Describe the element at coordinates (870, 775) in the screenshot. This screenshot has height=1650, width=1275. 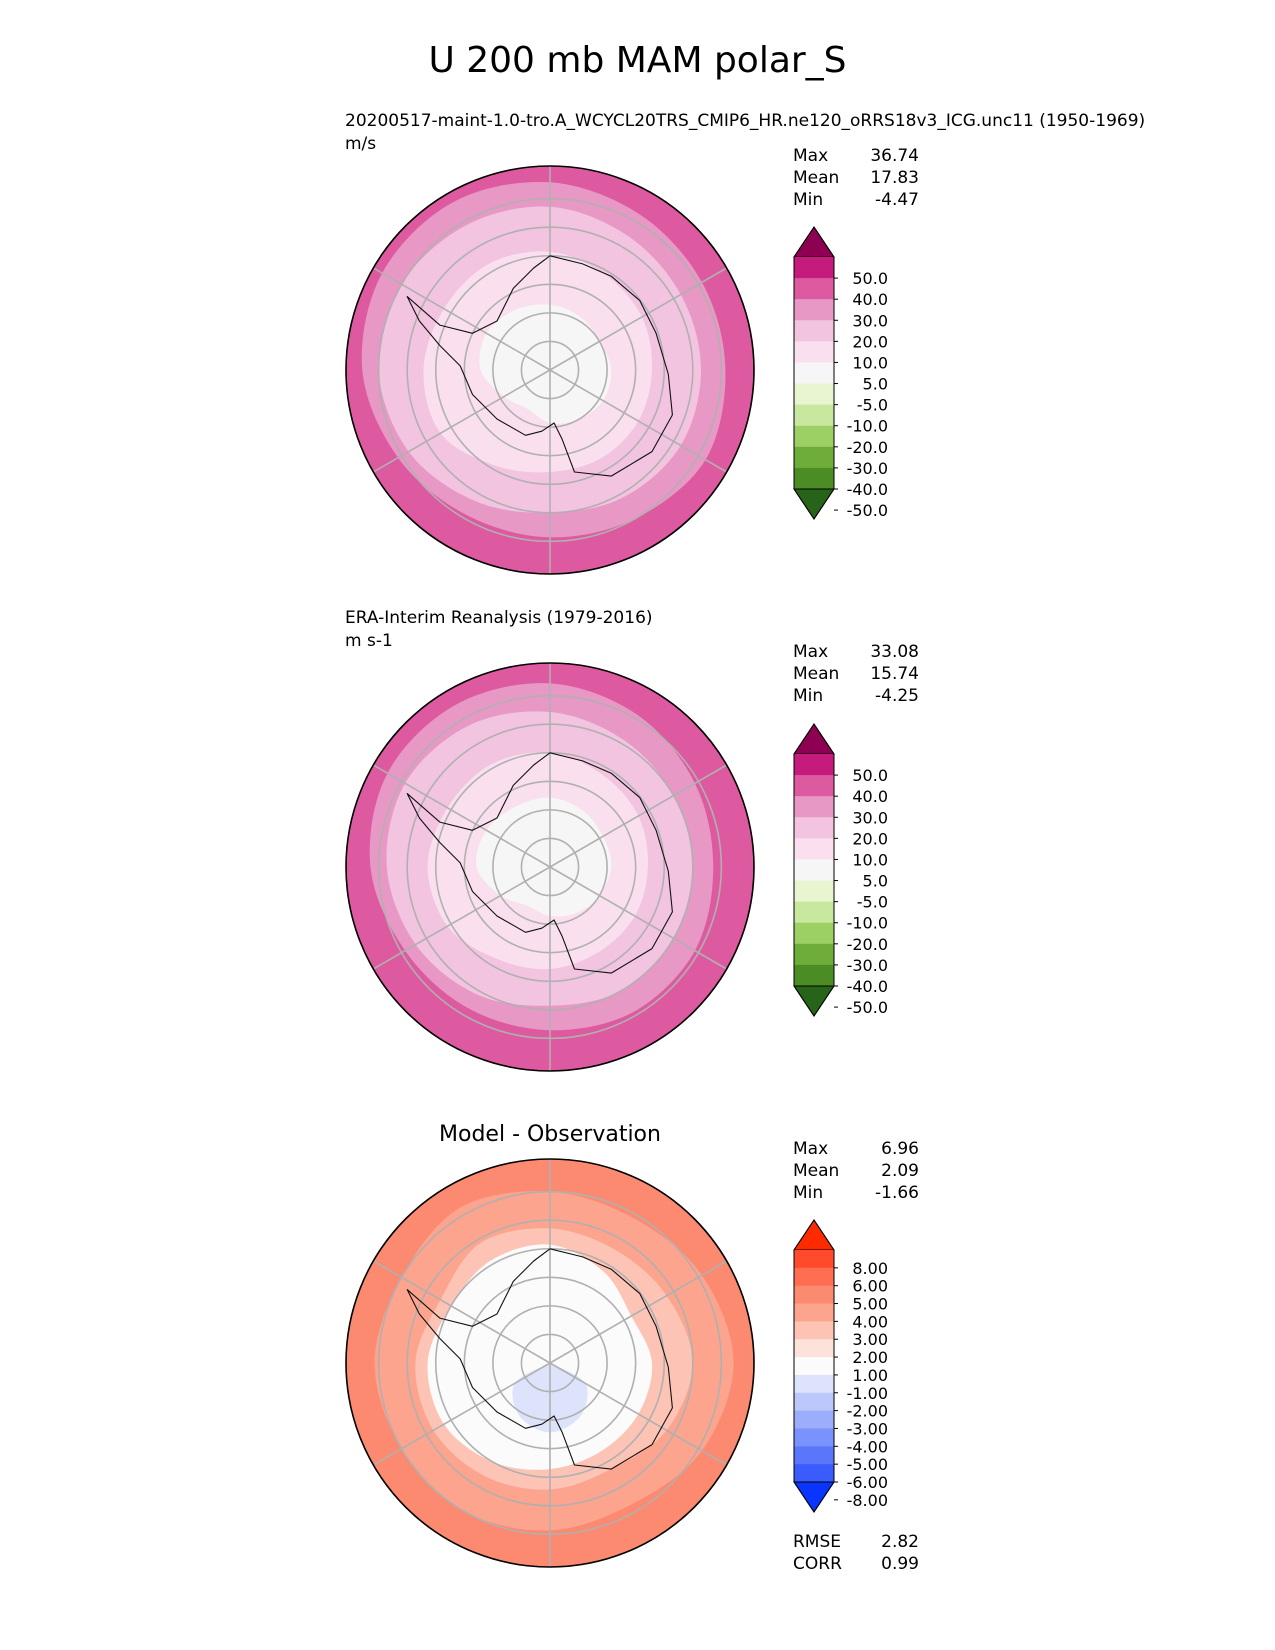
I see `colorbar-tick-label: 50.0` at that location.